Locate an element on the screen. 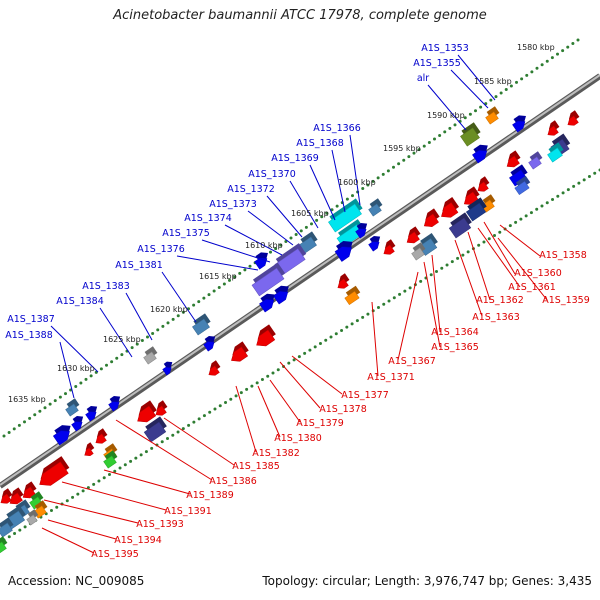 This screenshot has height=600, width=600. gene-label-A1S_1376: A1S_1376 is located at coordinates (161, 249).